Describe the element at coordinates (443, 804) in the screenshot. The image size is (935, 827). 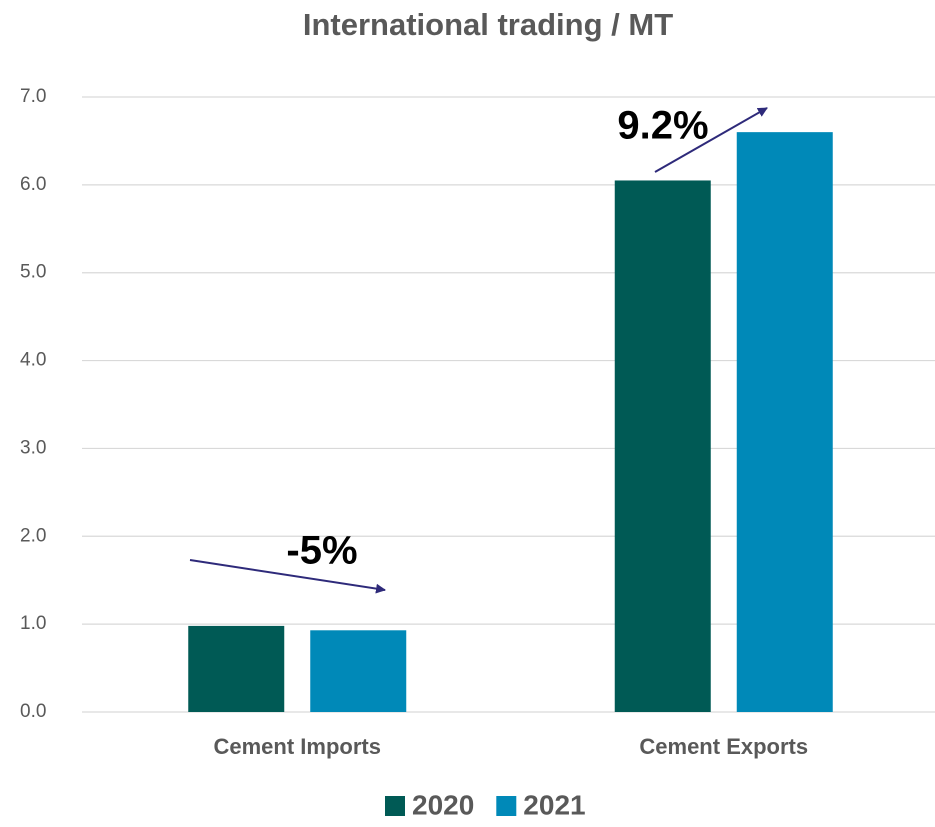
I see `legend-label: 2020` at that location.